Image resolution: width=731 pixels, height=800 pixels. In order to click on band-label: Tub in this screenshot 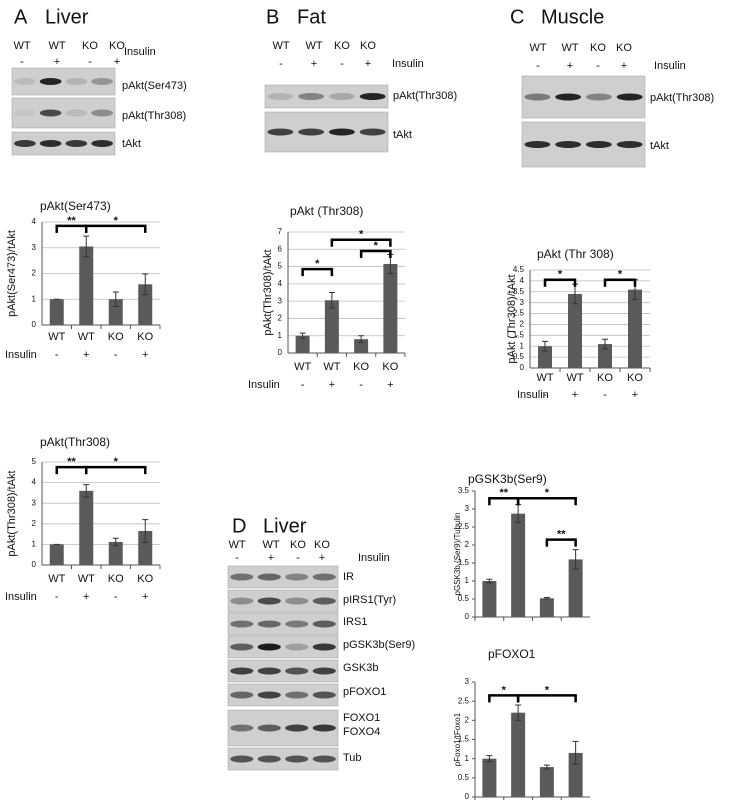, I will do `click(352, 758)`.